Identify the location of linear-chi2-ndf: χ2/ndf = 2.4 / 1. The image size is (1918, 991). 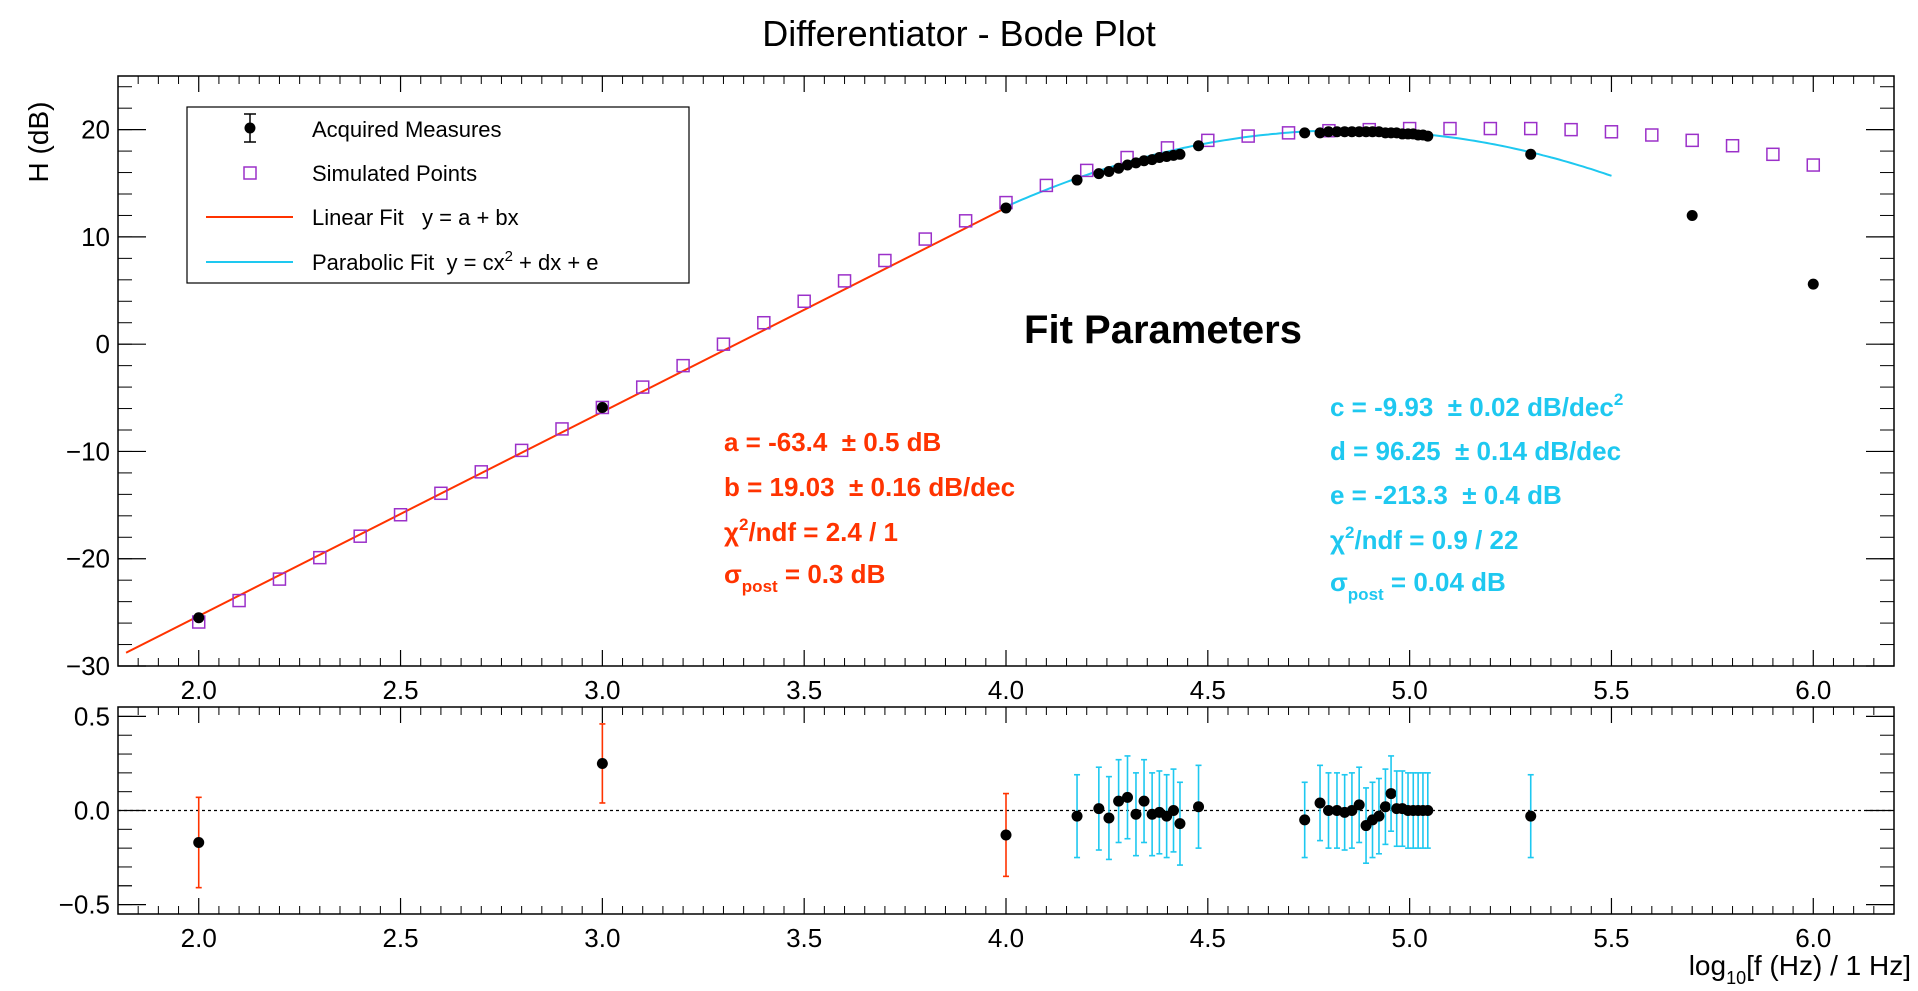
(811, 531).